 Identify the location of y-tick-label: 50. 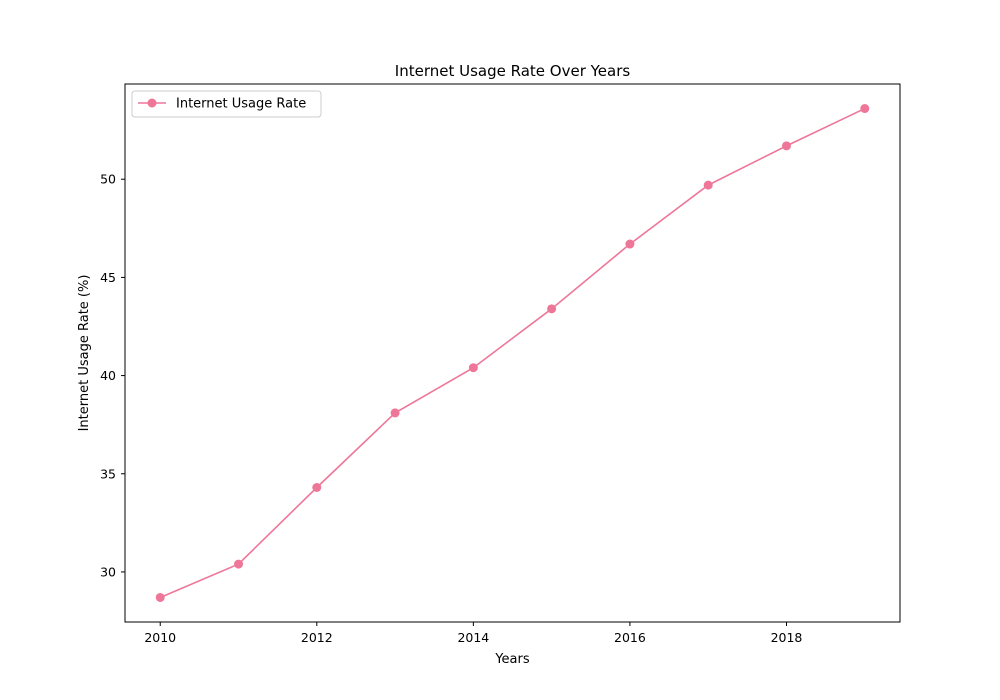
(108, 179).